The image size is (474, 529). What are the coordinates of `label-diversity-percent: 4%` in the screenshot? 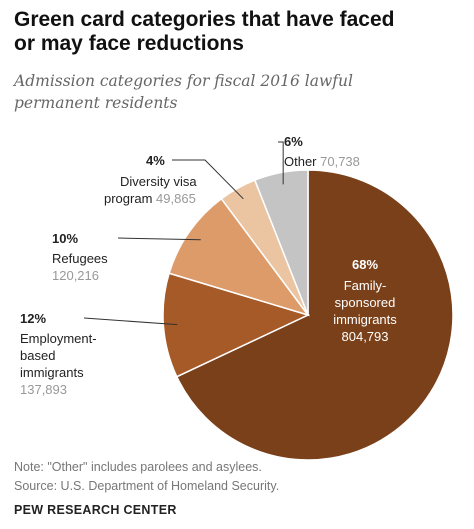 It's located at (155, 160).